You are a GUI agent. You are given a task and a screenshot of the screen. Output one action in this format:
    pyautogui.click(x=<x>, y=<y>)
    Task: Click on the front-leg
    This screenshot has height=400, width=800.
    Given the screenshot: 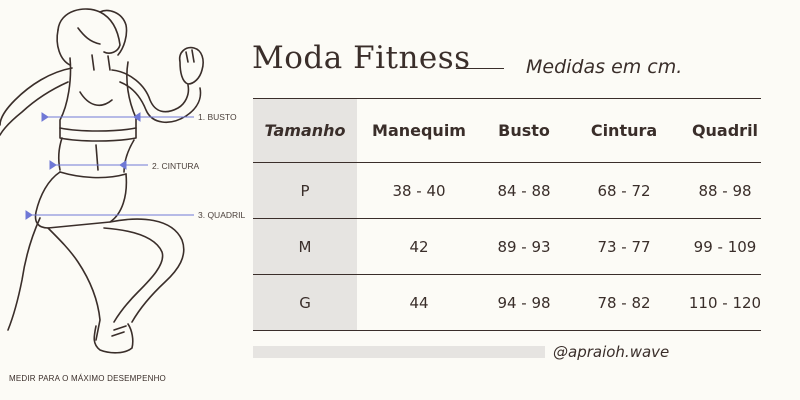 What is the action you would take?
    pyautogui.click(x=147, y=270)
    